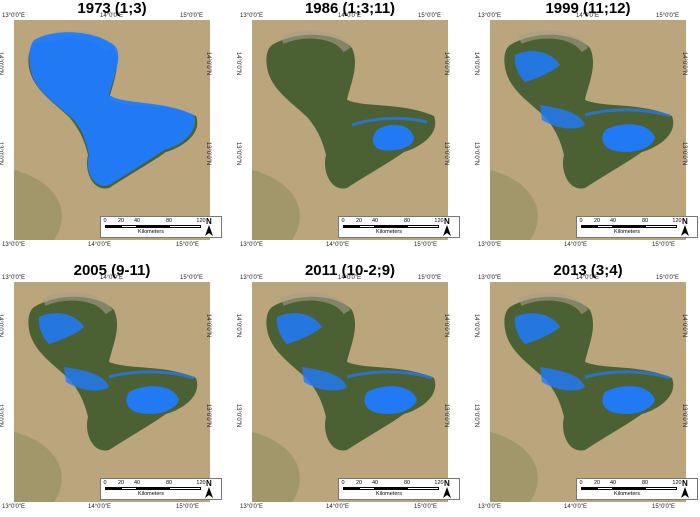 The image size is (700, 517). Describe the element at coordinates (112, 8) in the screenshot. I see `panel-title: 1973 (1;3)` at that location.